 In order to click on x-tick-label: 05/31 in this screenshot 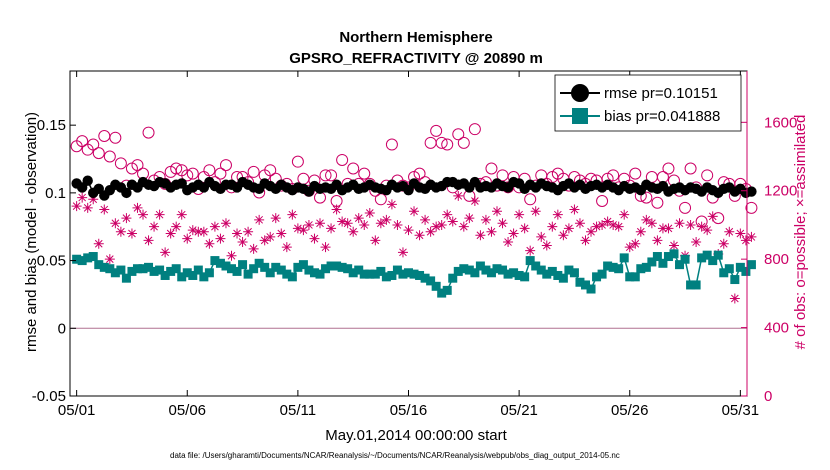, I will do `click(741, 410)`.